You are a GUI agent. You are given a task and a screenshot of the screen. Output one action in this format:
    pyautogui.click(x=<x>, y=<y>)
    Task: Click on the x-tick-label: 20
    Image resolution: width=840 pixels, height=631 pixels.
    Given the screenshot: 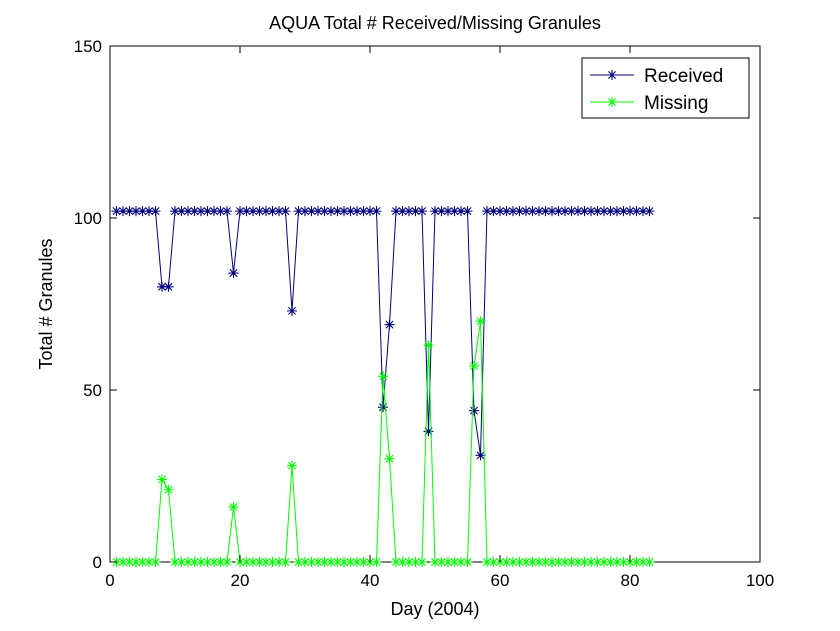 What is the action you would take?
    pyautogui.click(x=240, y=580)
    